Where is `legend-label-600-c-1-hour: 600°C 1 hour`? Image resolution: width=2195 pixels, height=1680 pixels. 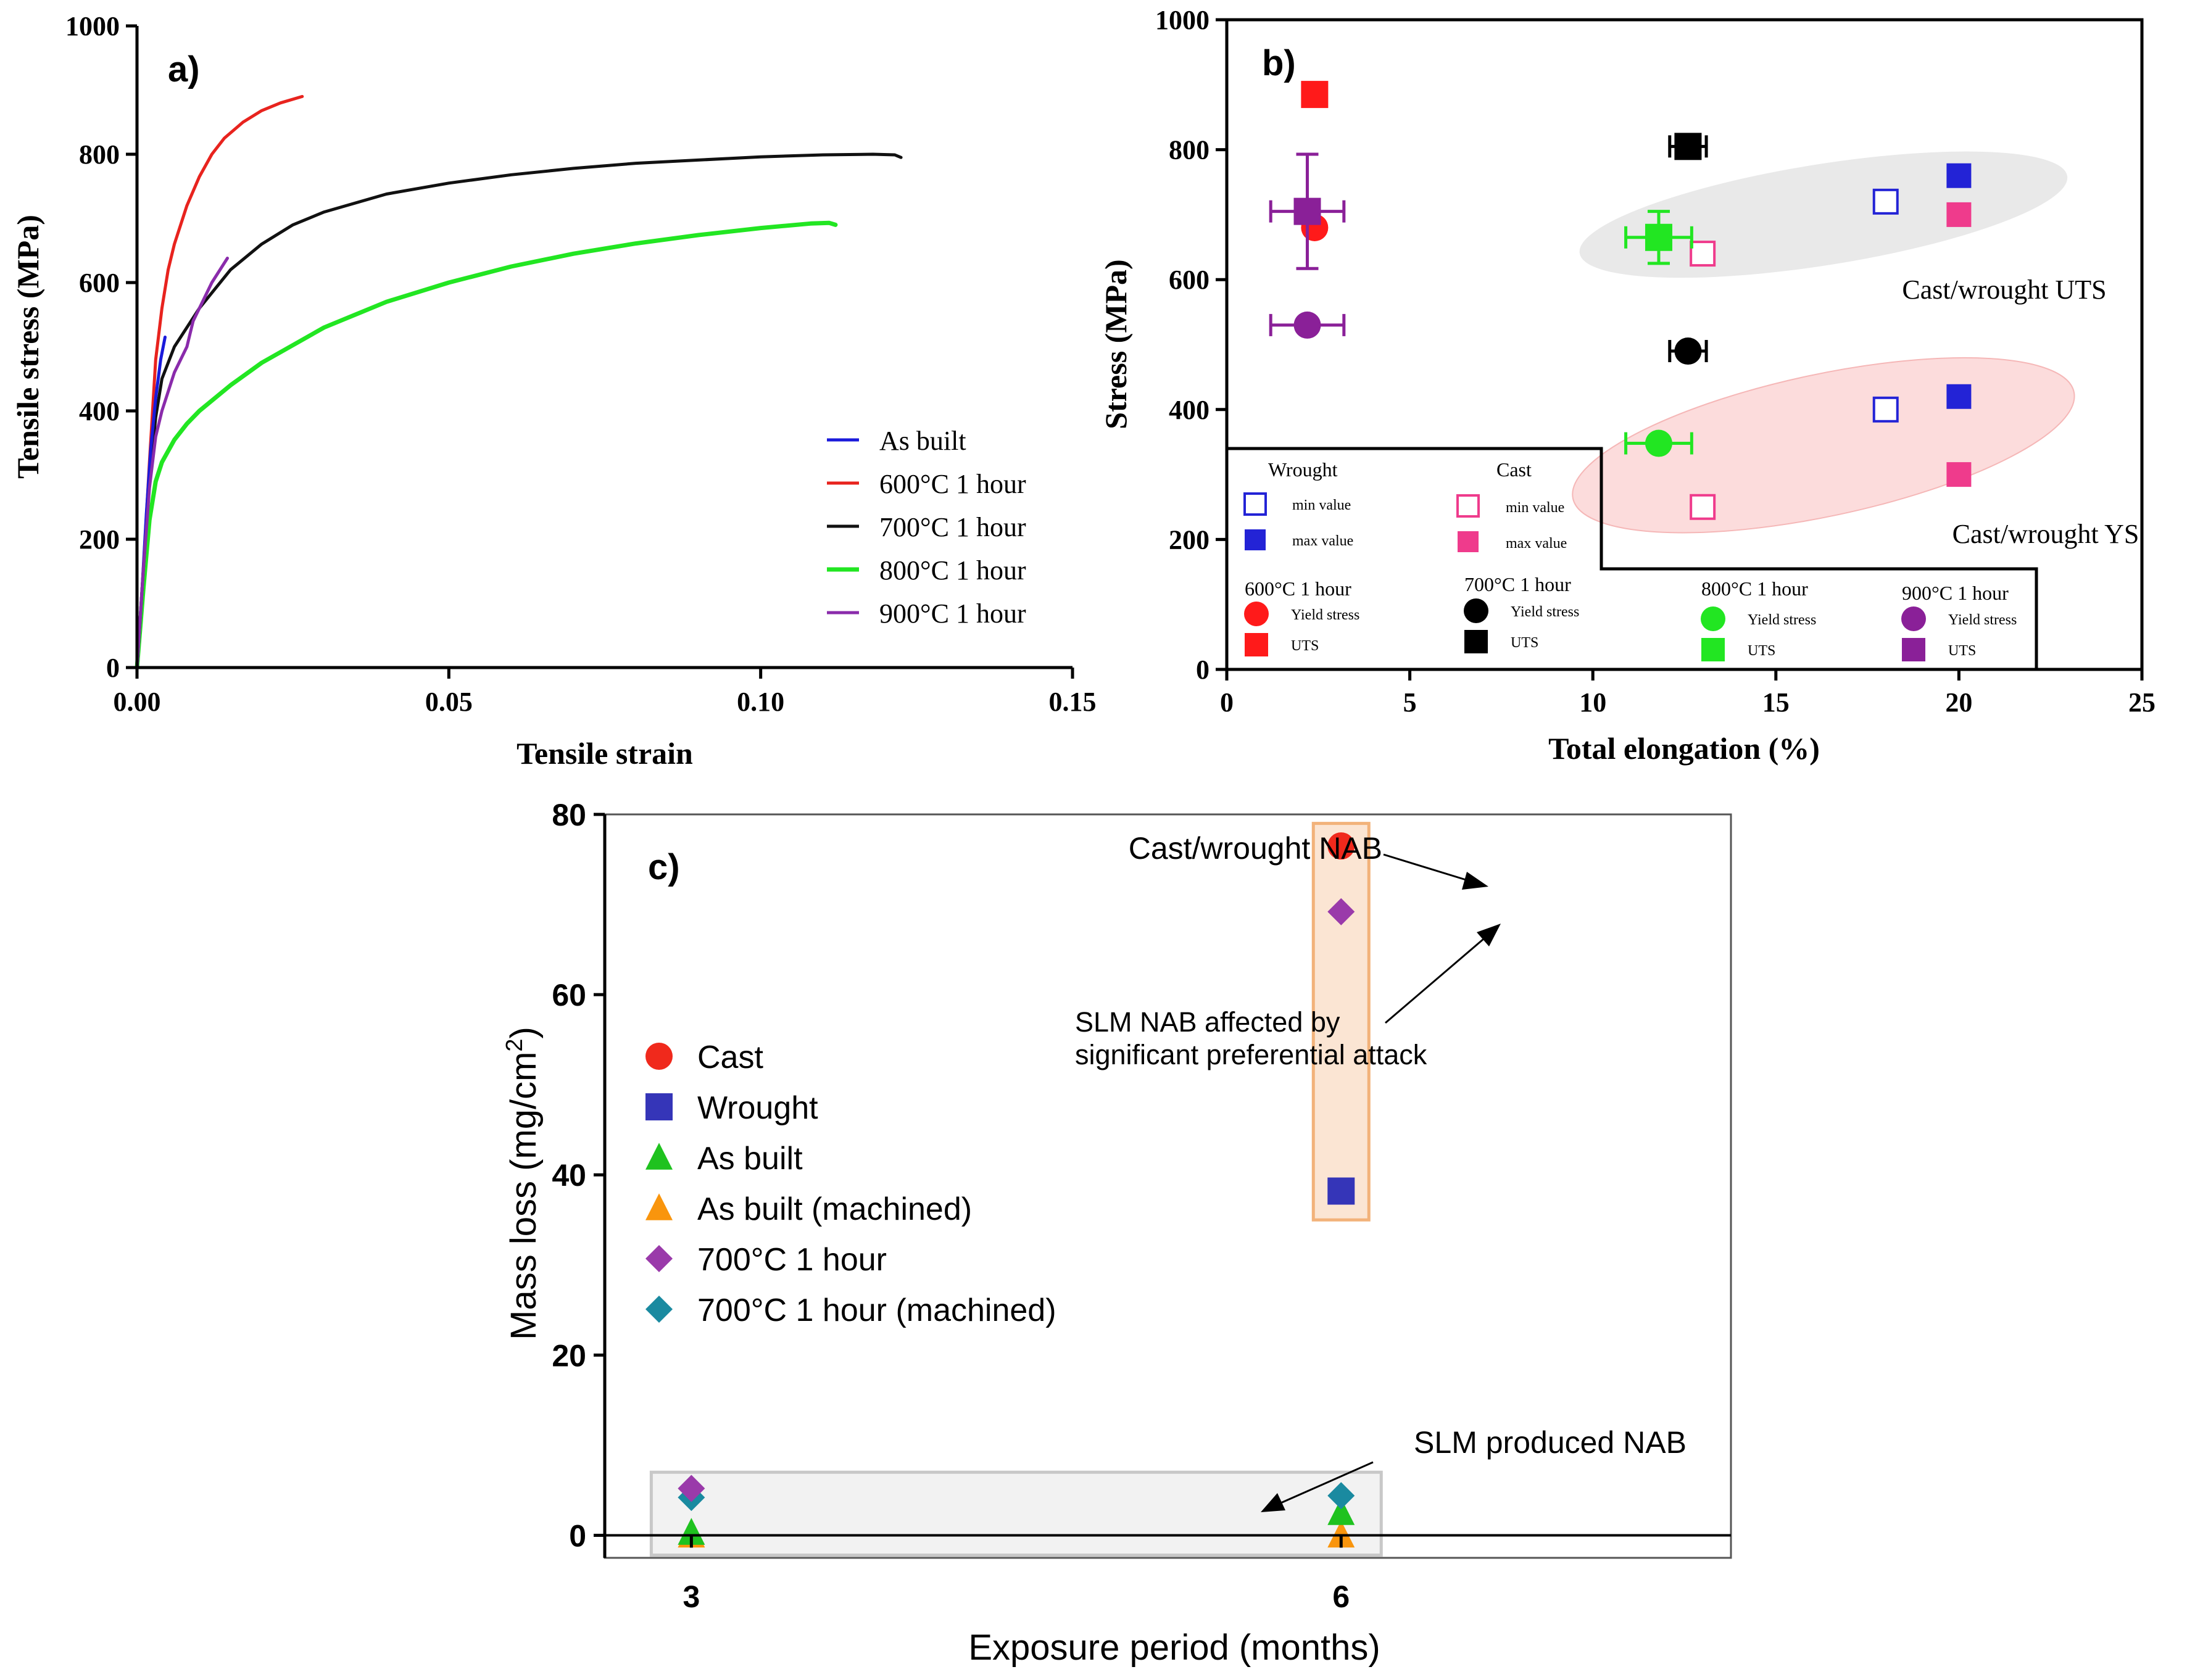
legend-label-600-c-1-hour: 600°C 1 hour is located at coordinates (952, 484).